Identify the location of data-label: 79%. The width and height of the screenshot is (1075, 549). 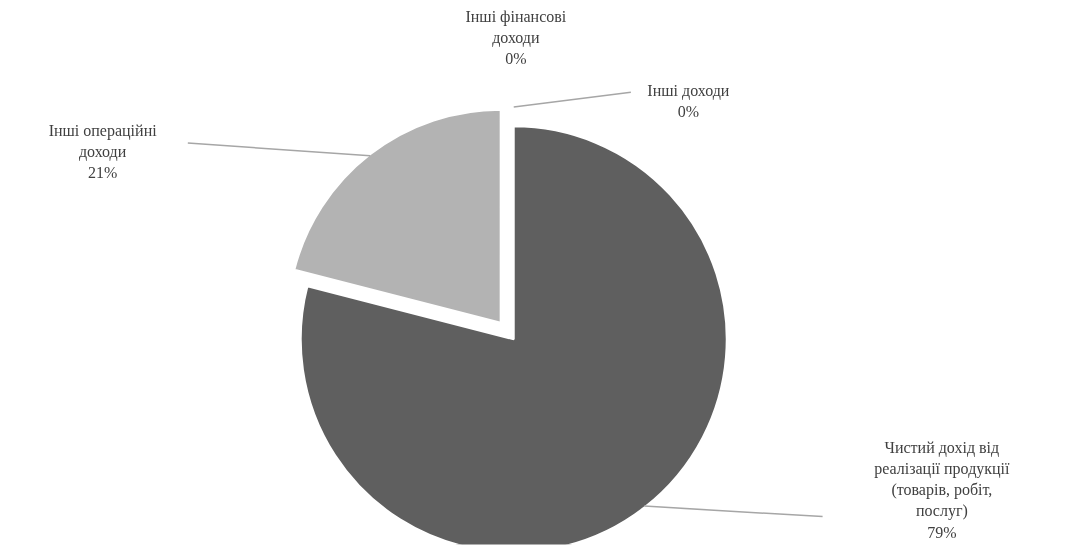
(942, 532).